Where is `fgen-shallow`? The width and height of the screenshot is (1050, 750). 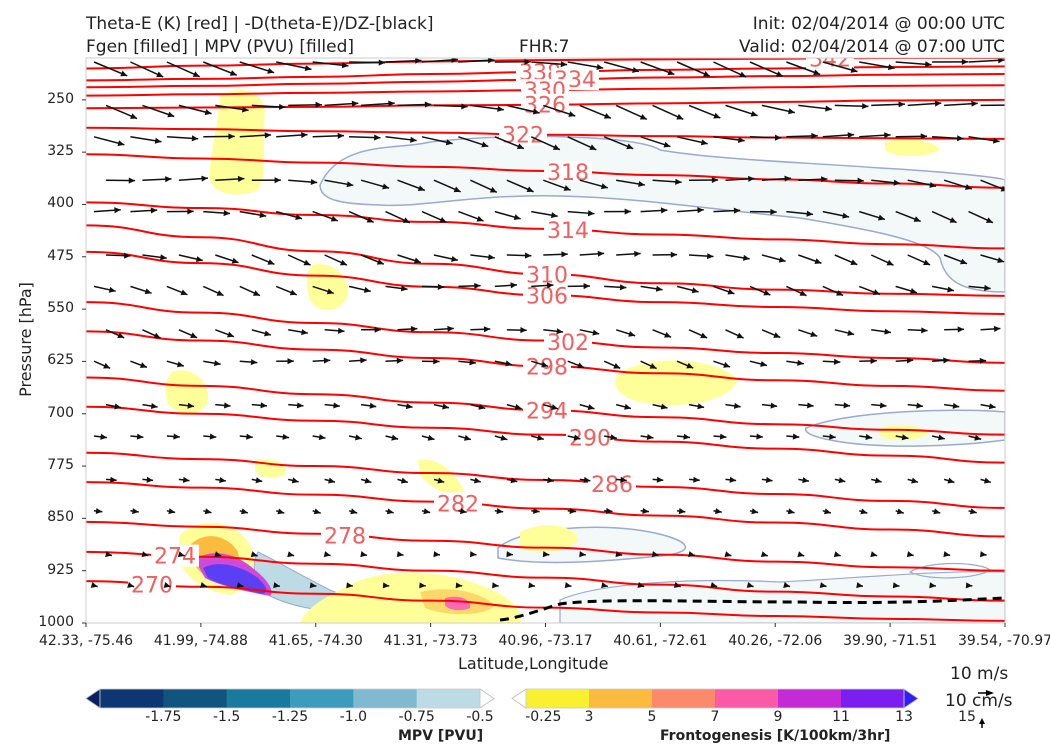 fgen-shallow is located at coordinates (549, 539).